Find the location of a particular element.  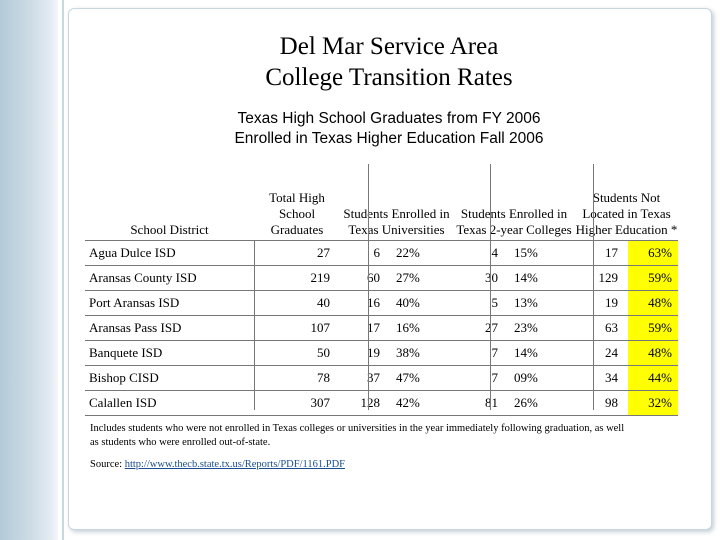

table-row: Banquete ISD 50 19 38% 7 14% 24 48% is located at coordinates (381, 353).